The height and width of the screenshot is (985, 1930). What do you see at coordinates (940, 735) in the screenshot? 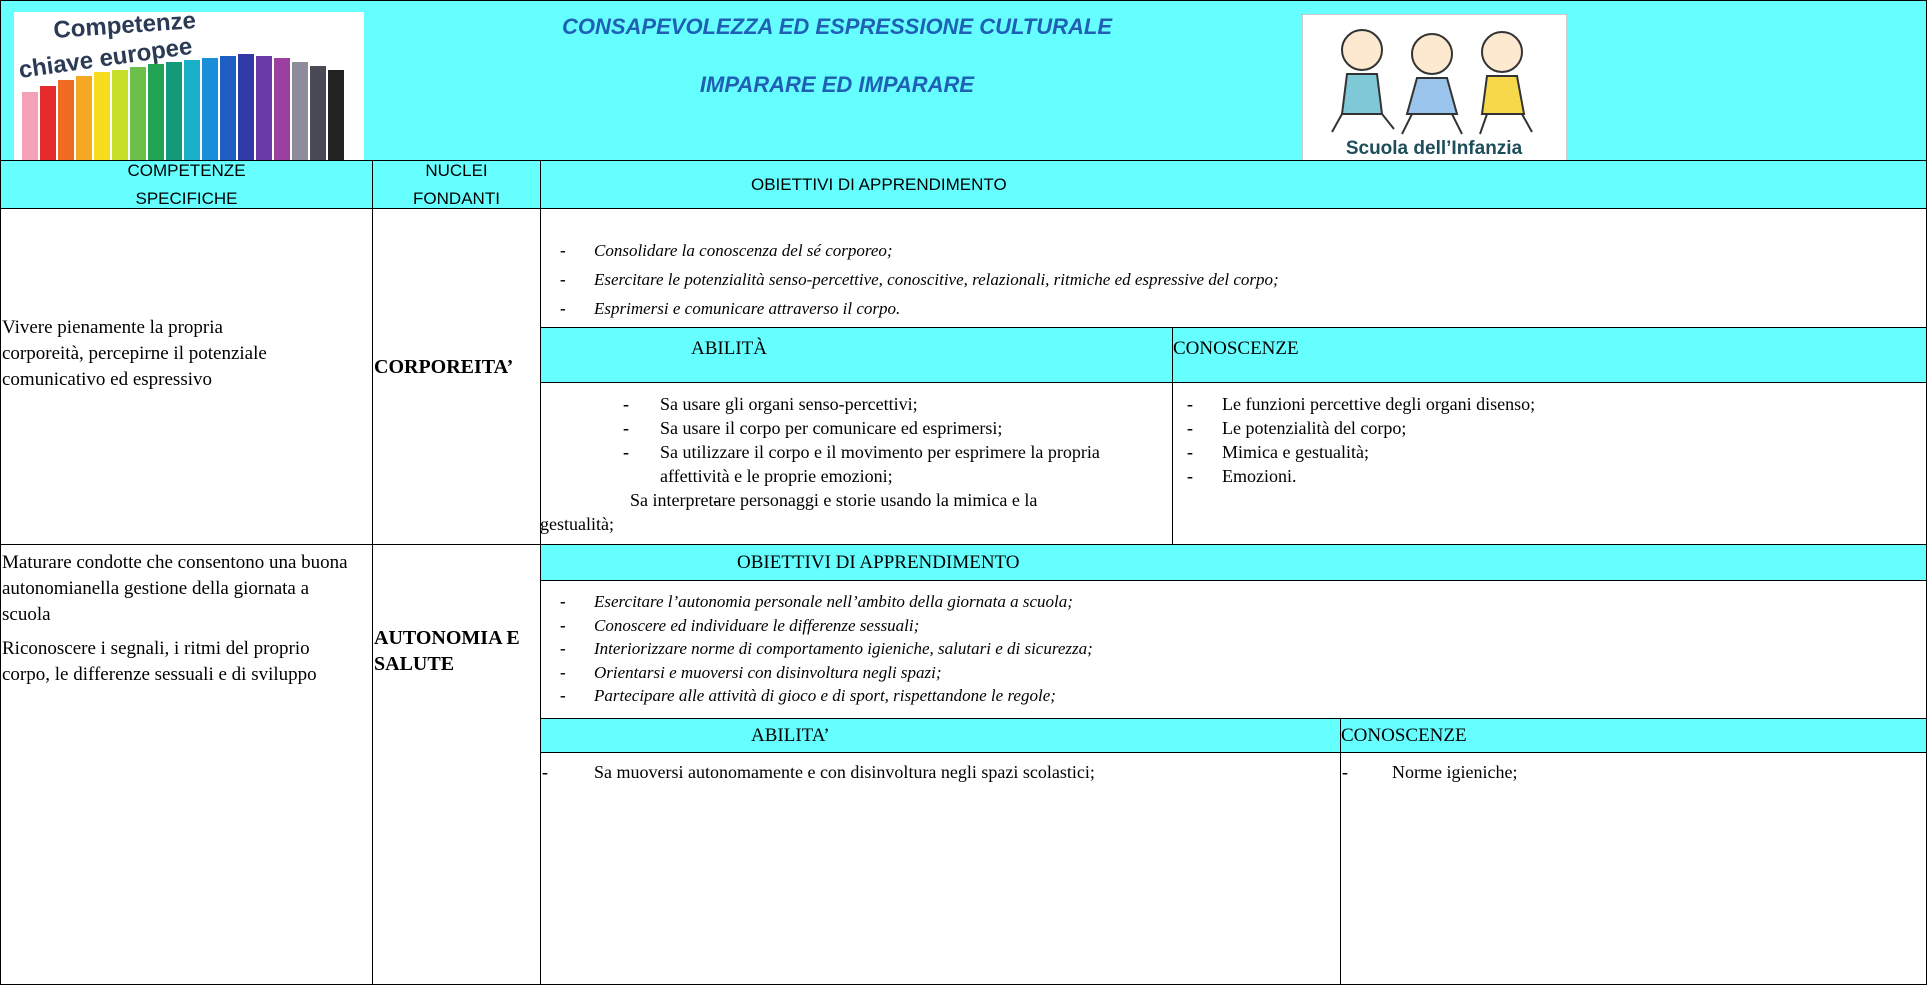
I see `subheader: ABILITA’` at bounding box center [940, 735].